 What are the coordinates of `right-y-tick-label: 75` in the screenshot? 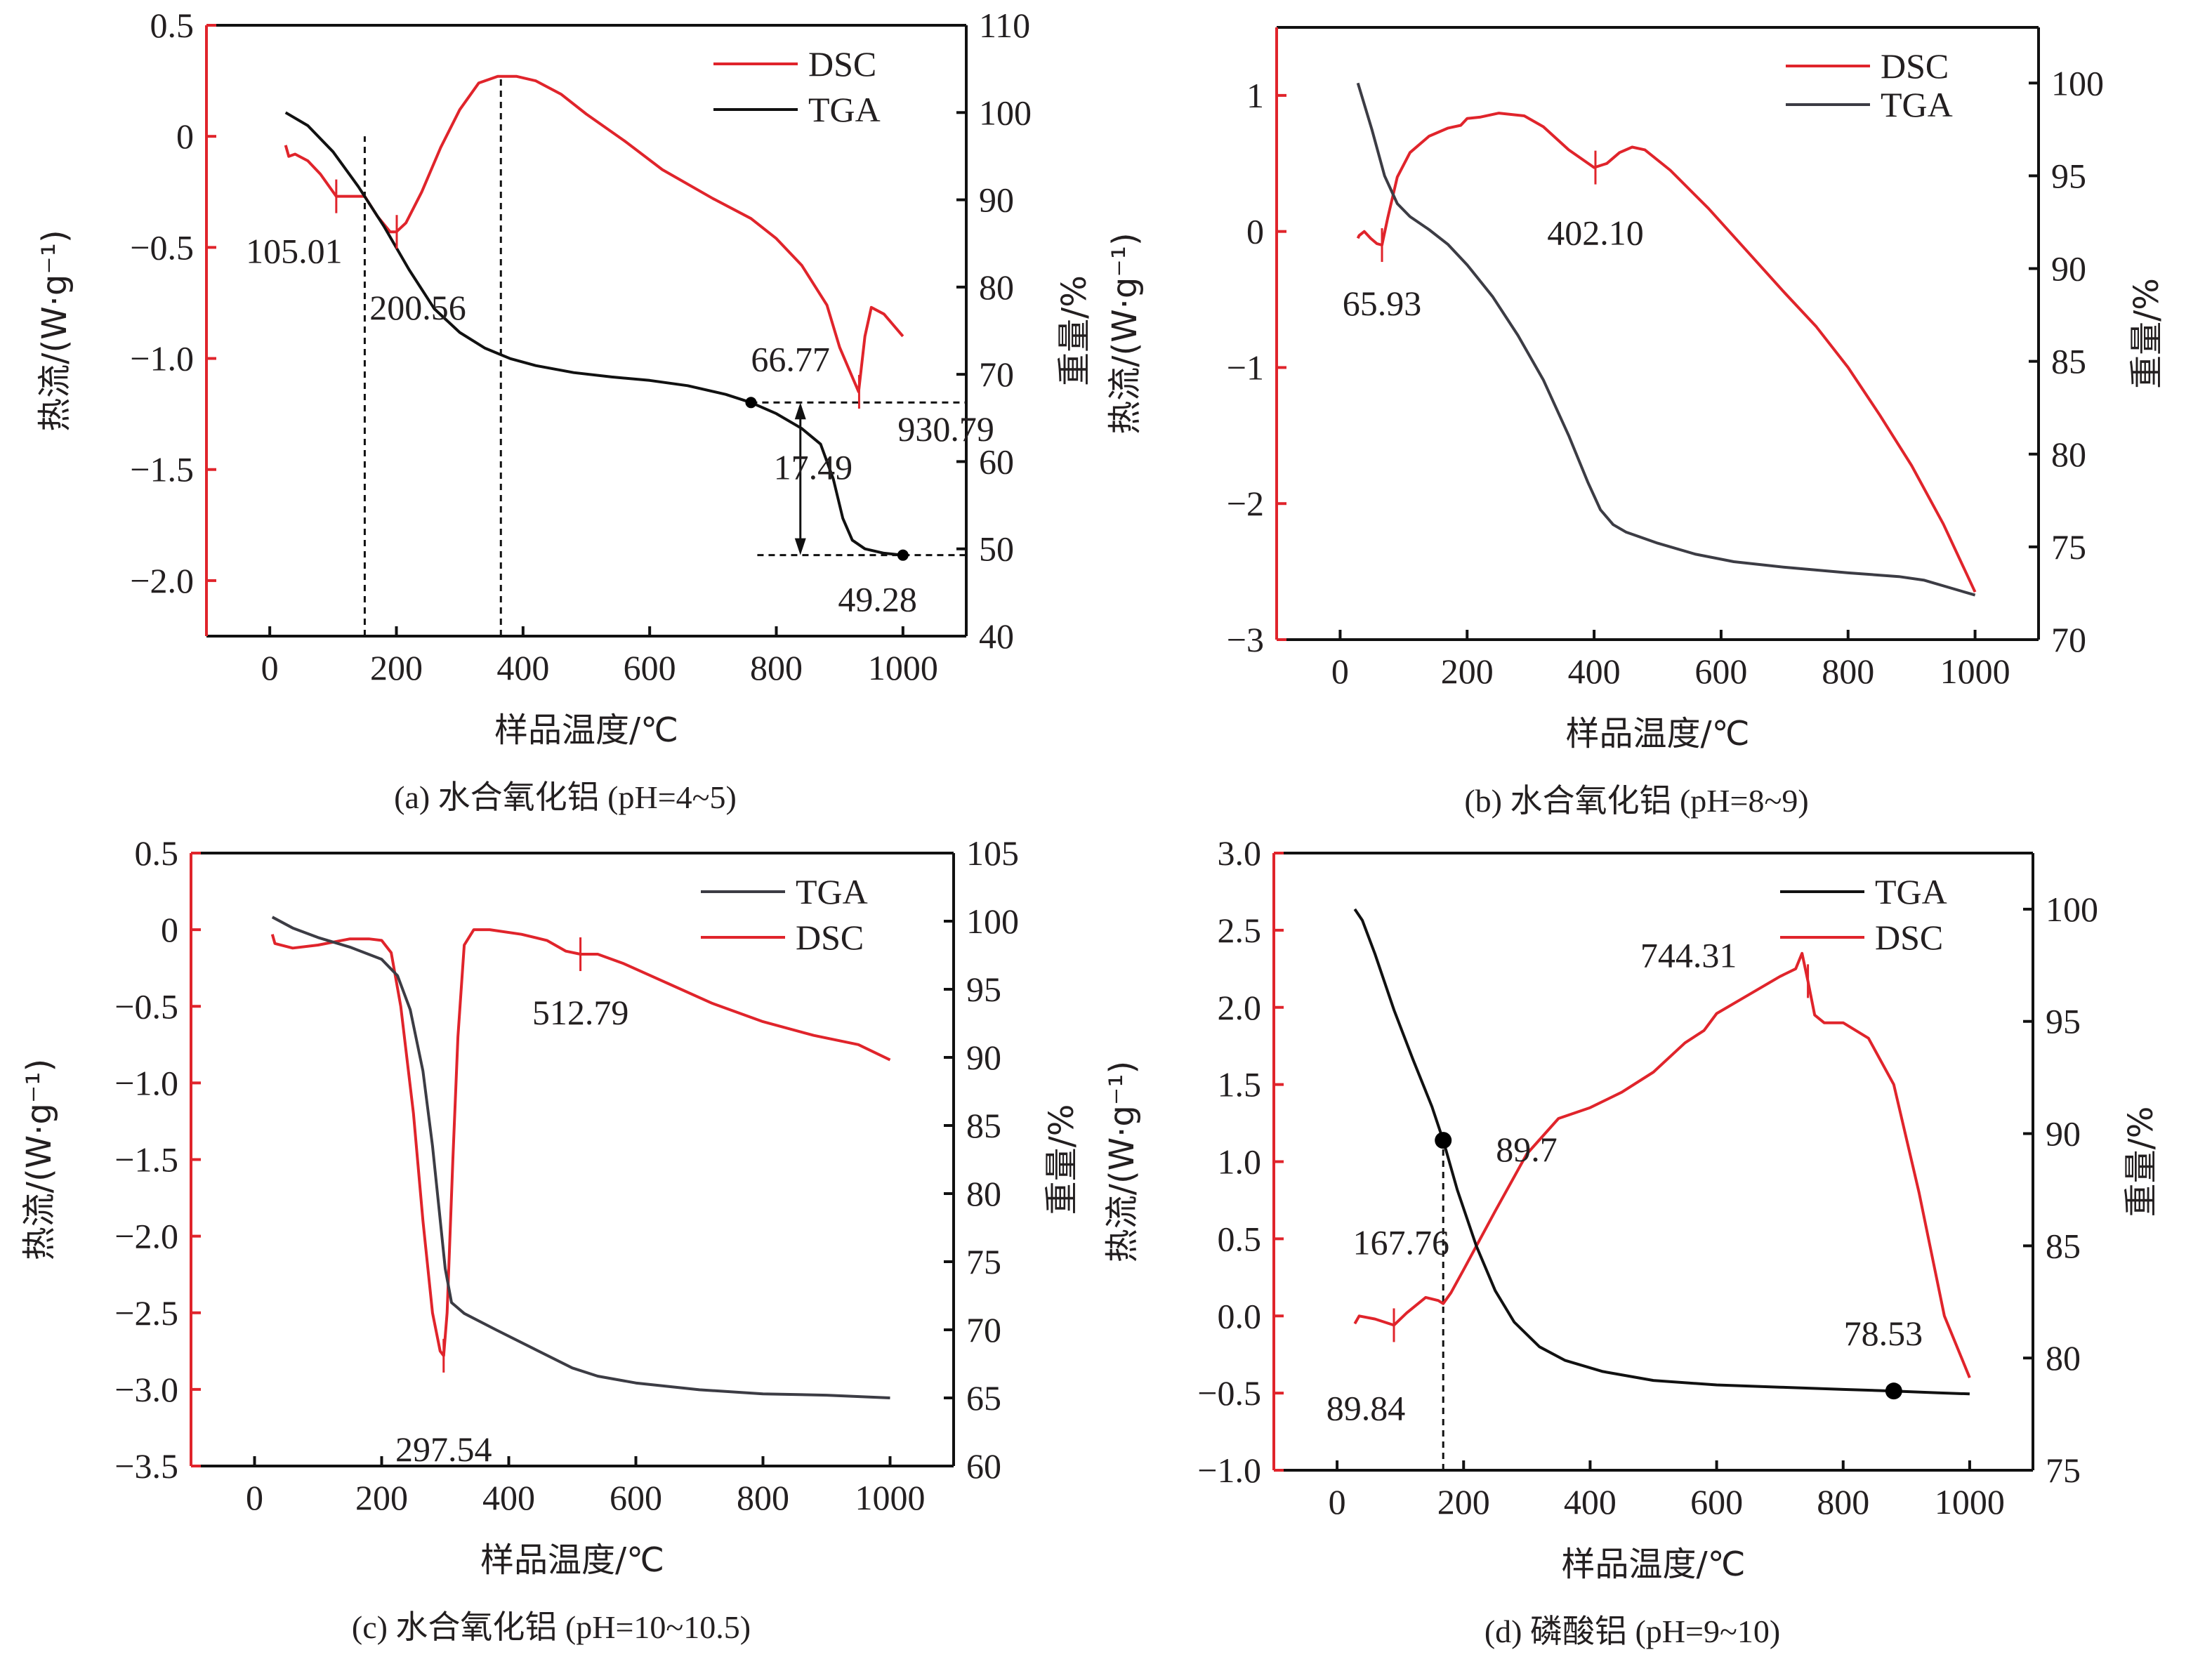 It's located at (2068, 547).